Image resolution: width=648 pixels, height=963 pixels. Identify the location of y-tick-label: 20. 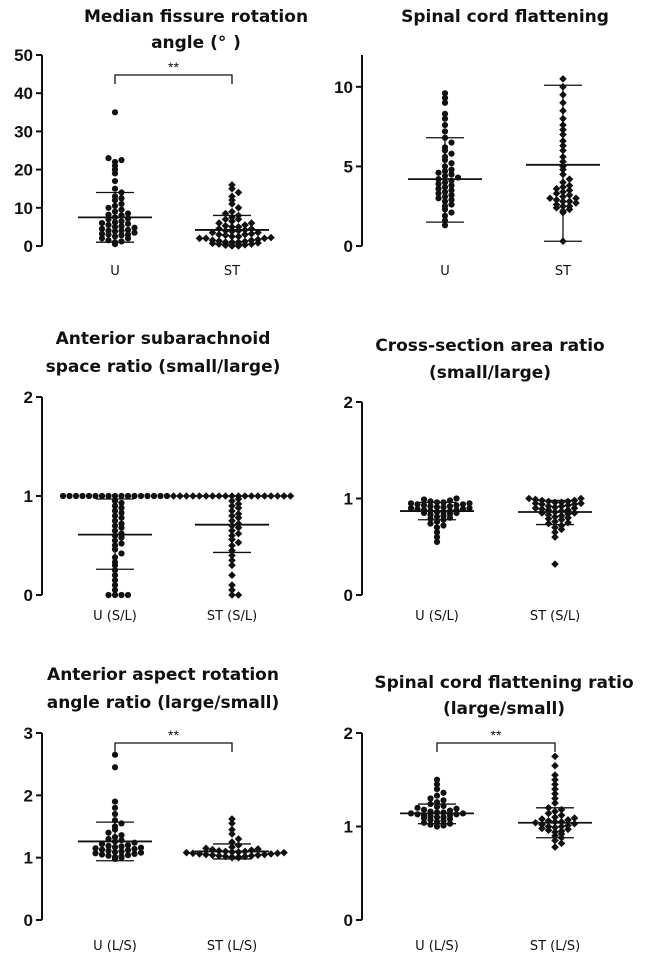
(23, 170).